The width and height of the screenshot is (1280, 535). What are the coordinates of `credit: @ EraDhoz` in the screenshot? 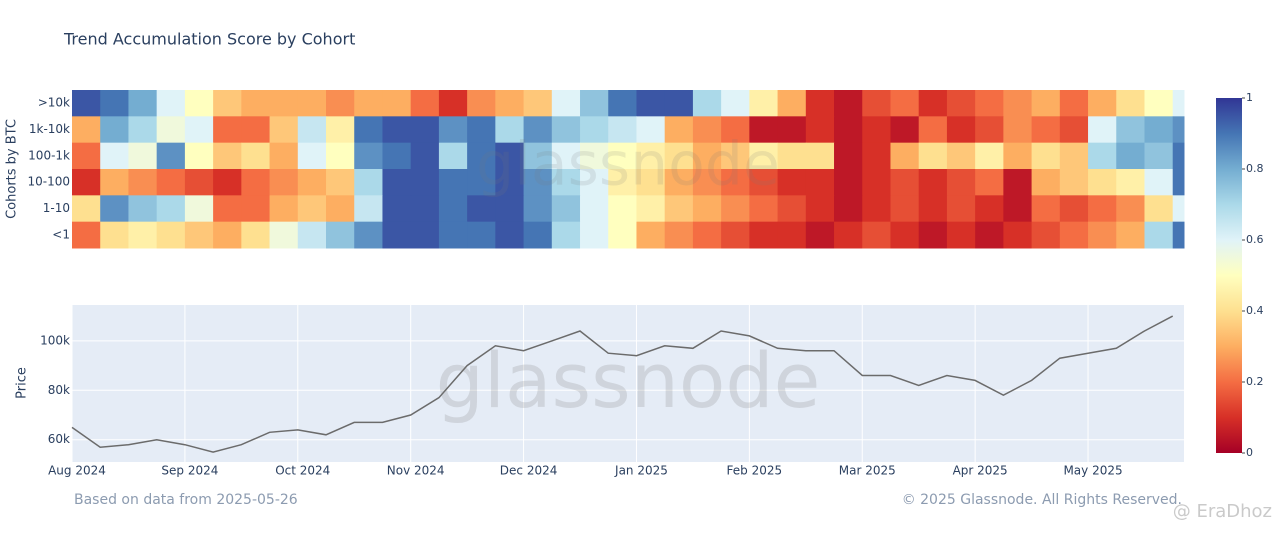 It's located at (1222, 511).